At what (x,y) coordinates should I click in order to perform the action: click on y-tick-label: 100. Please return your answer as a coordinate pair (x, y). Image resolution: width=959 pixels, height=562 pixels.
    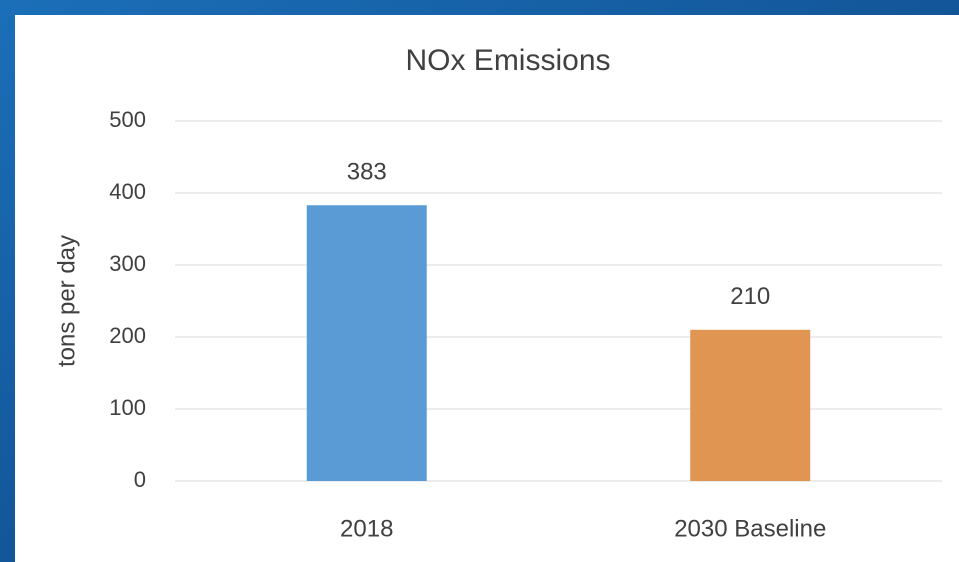
    Looking at the image, I should click on (127, 407).